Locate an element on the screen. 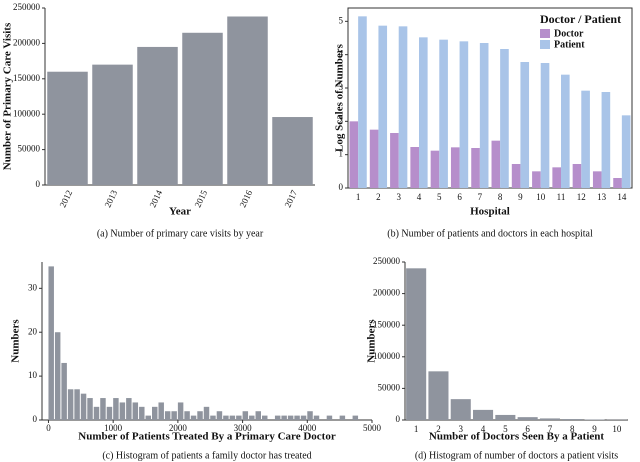 The image size is (640, 462). y-tick-label: 1 is located at coordinates (341, 154).